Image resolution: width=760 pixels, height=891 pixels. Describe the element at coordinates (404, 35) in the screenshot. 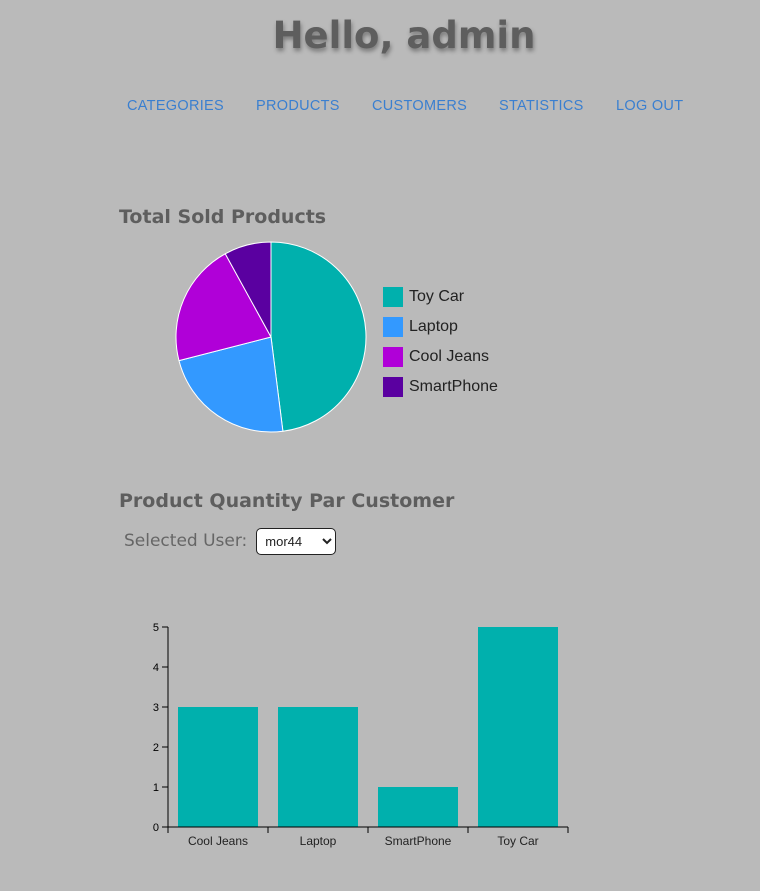

I see `greeting-heading: Hello, admin` at that location.